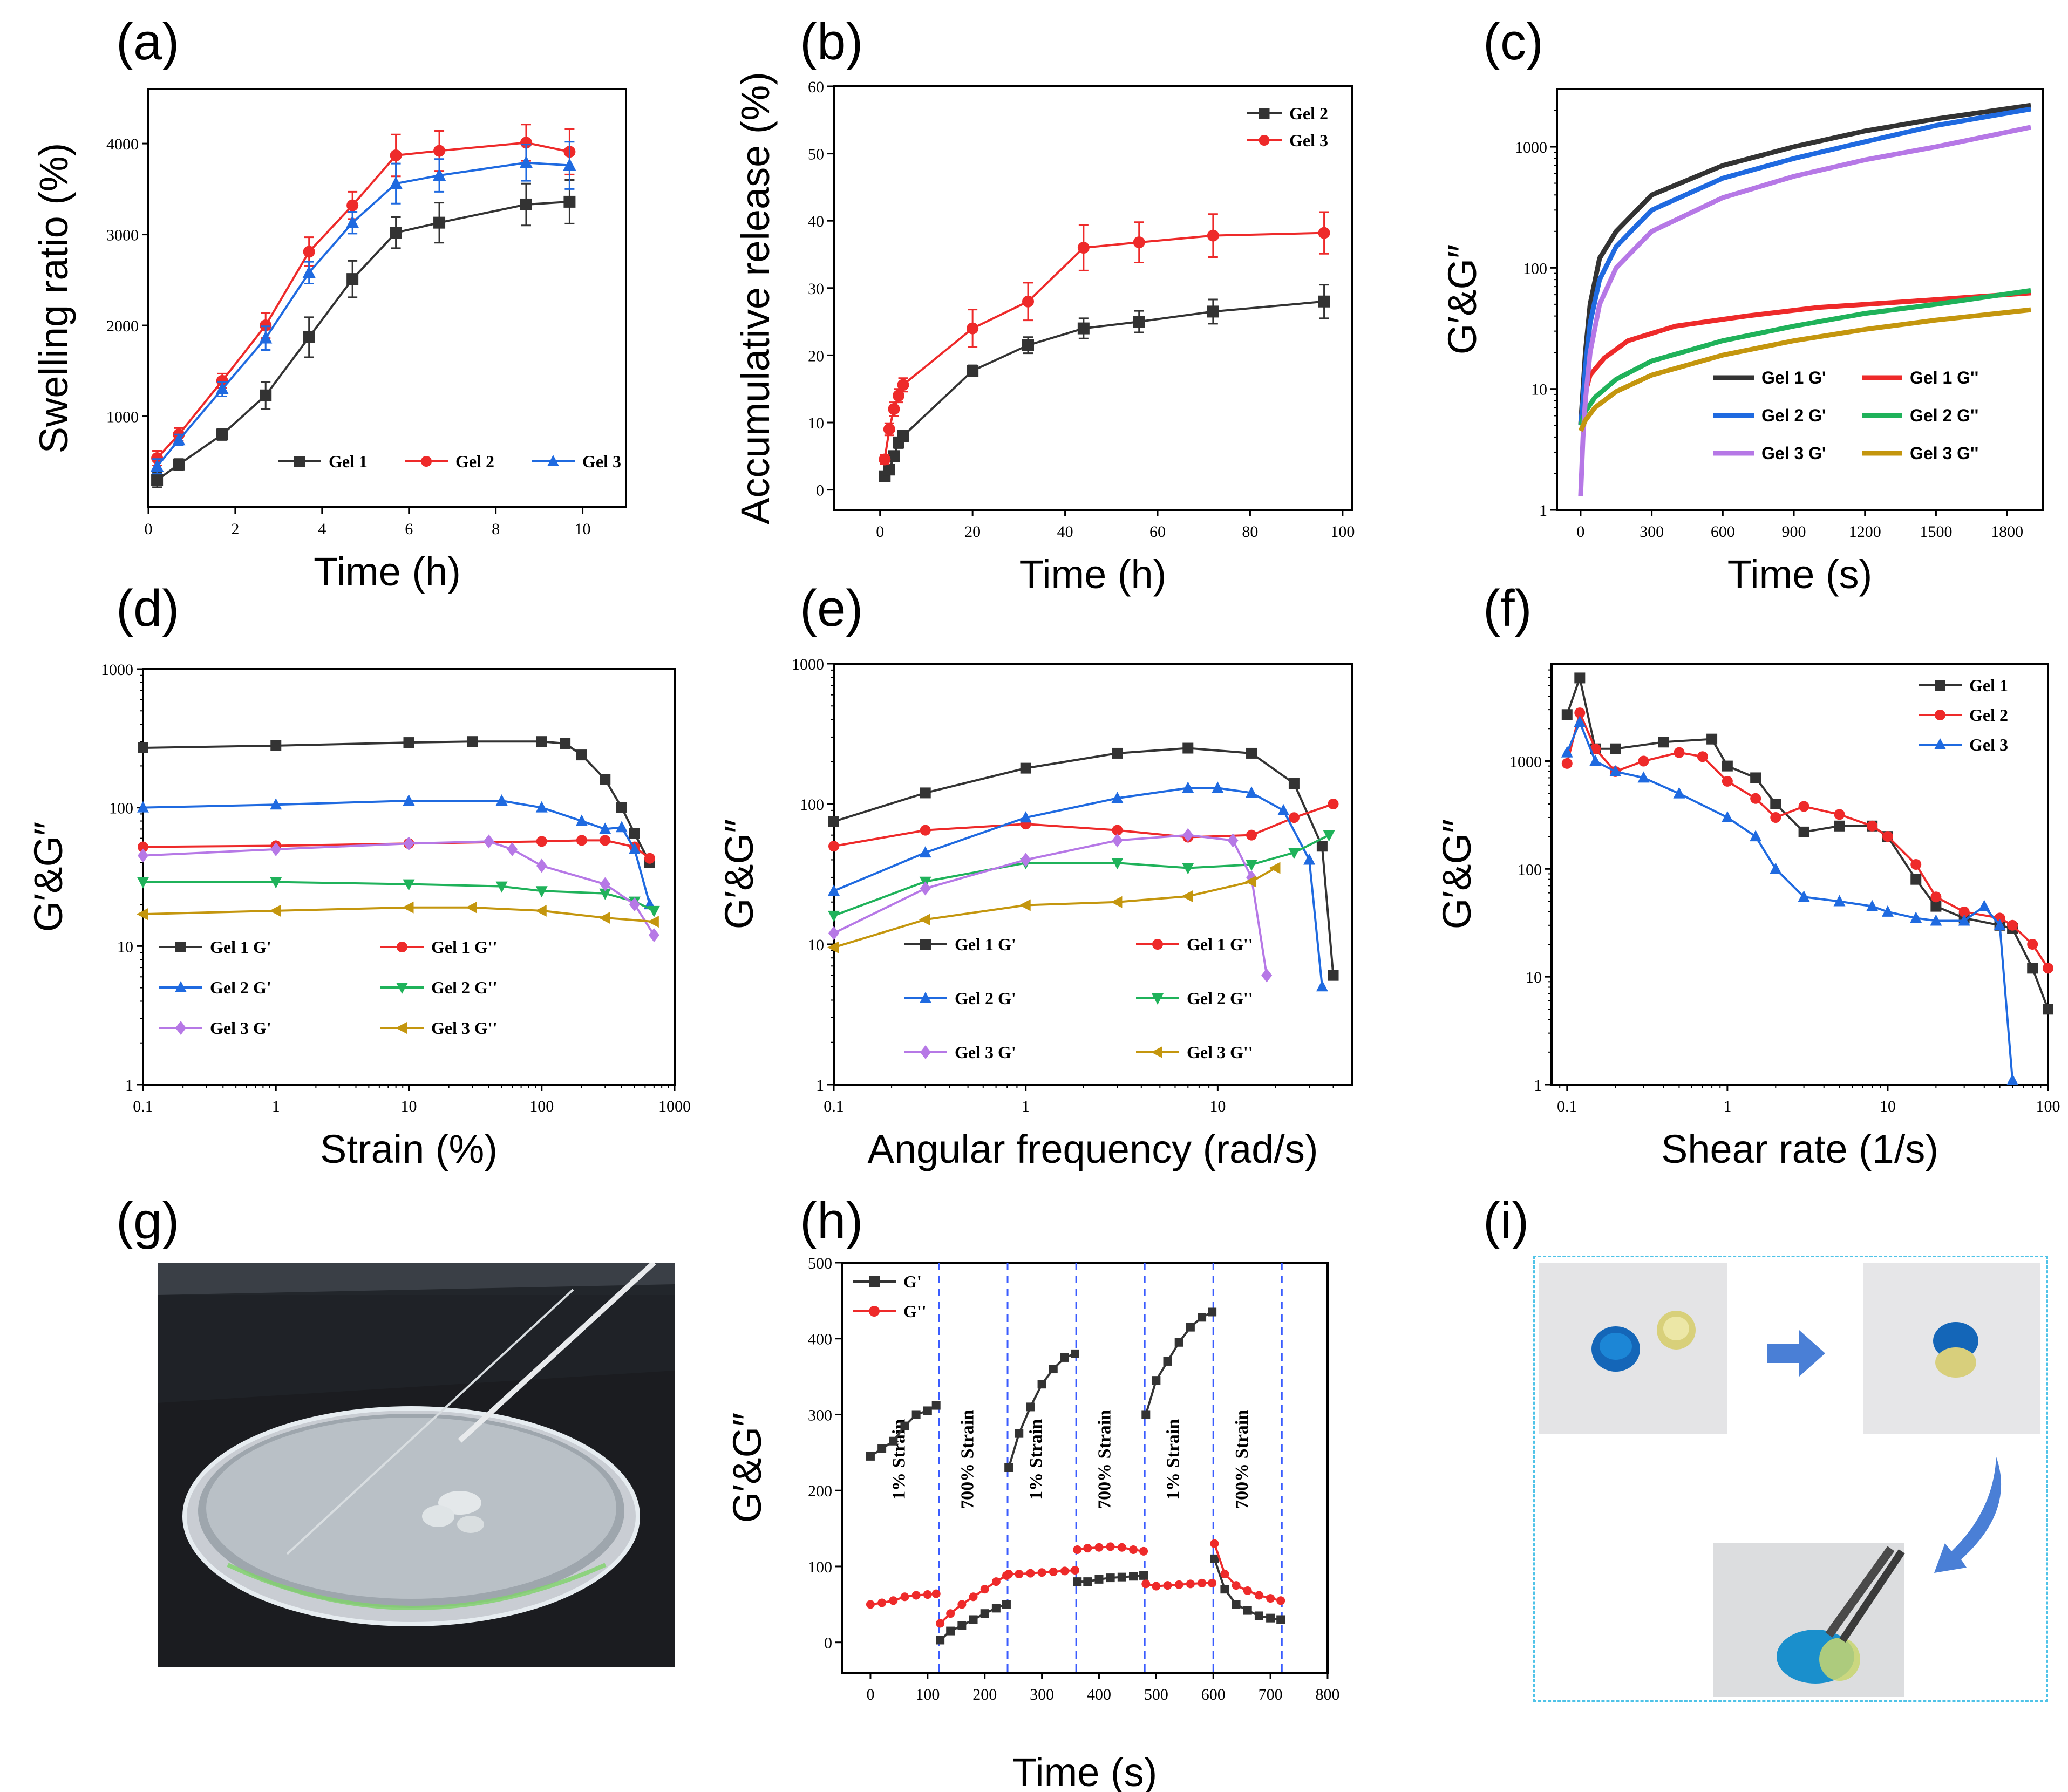 The image size is (2068, 1792). Describe the element at coordinates (1287, 127) in the screenshot. I see `legend: Gel 2 Gel 3` at that location.